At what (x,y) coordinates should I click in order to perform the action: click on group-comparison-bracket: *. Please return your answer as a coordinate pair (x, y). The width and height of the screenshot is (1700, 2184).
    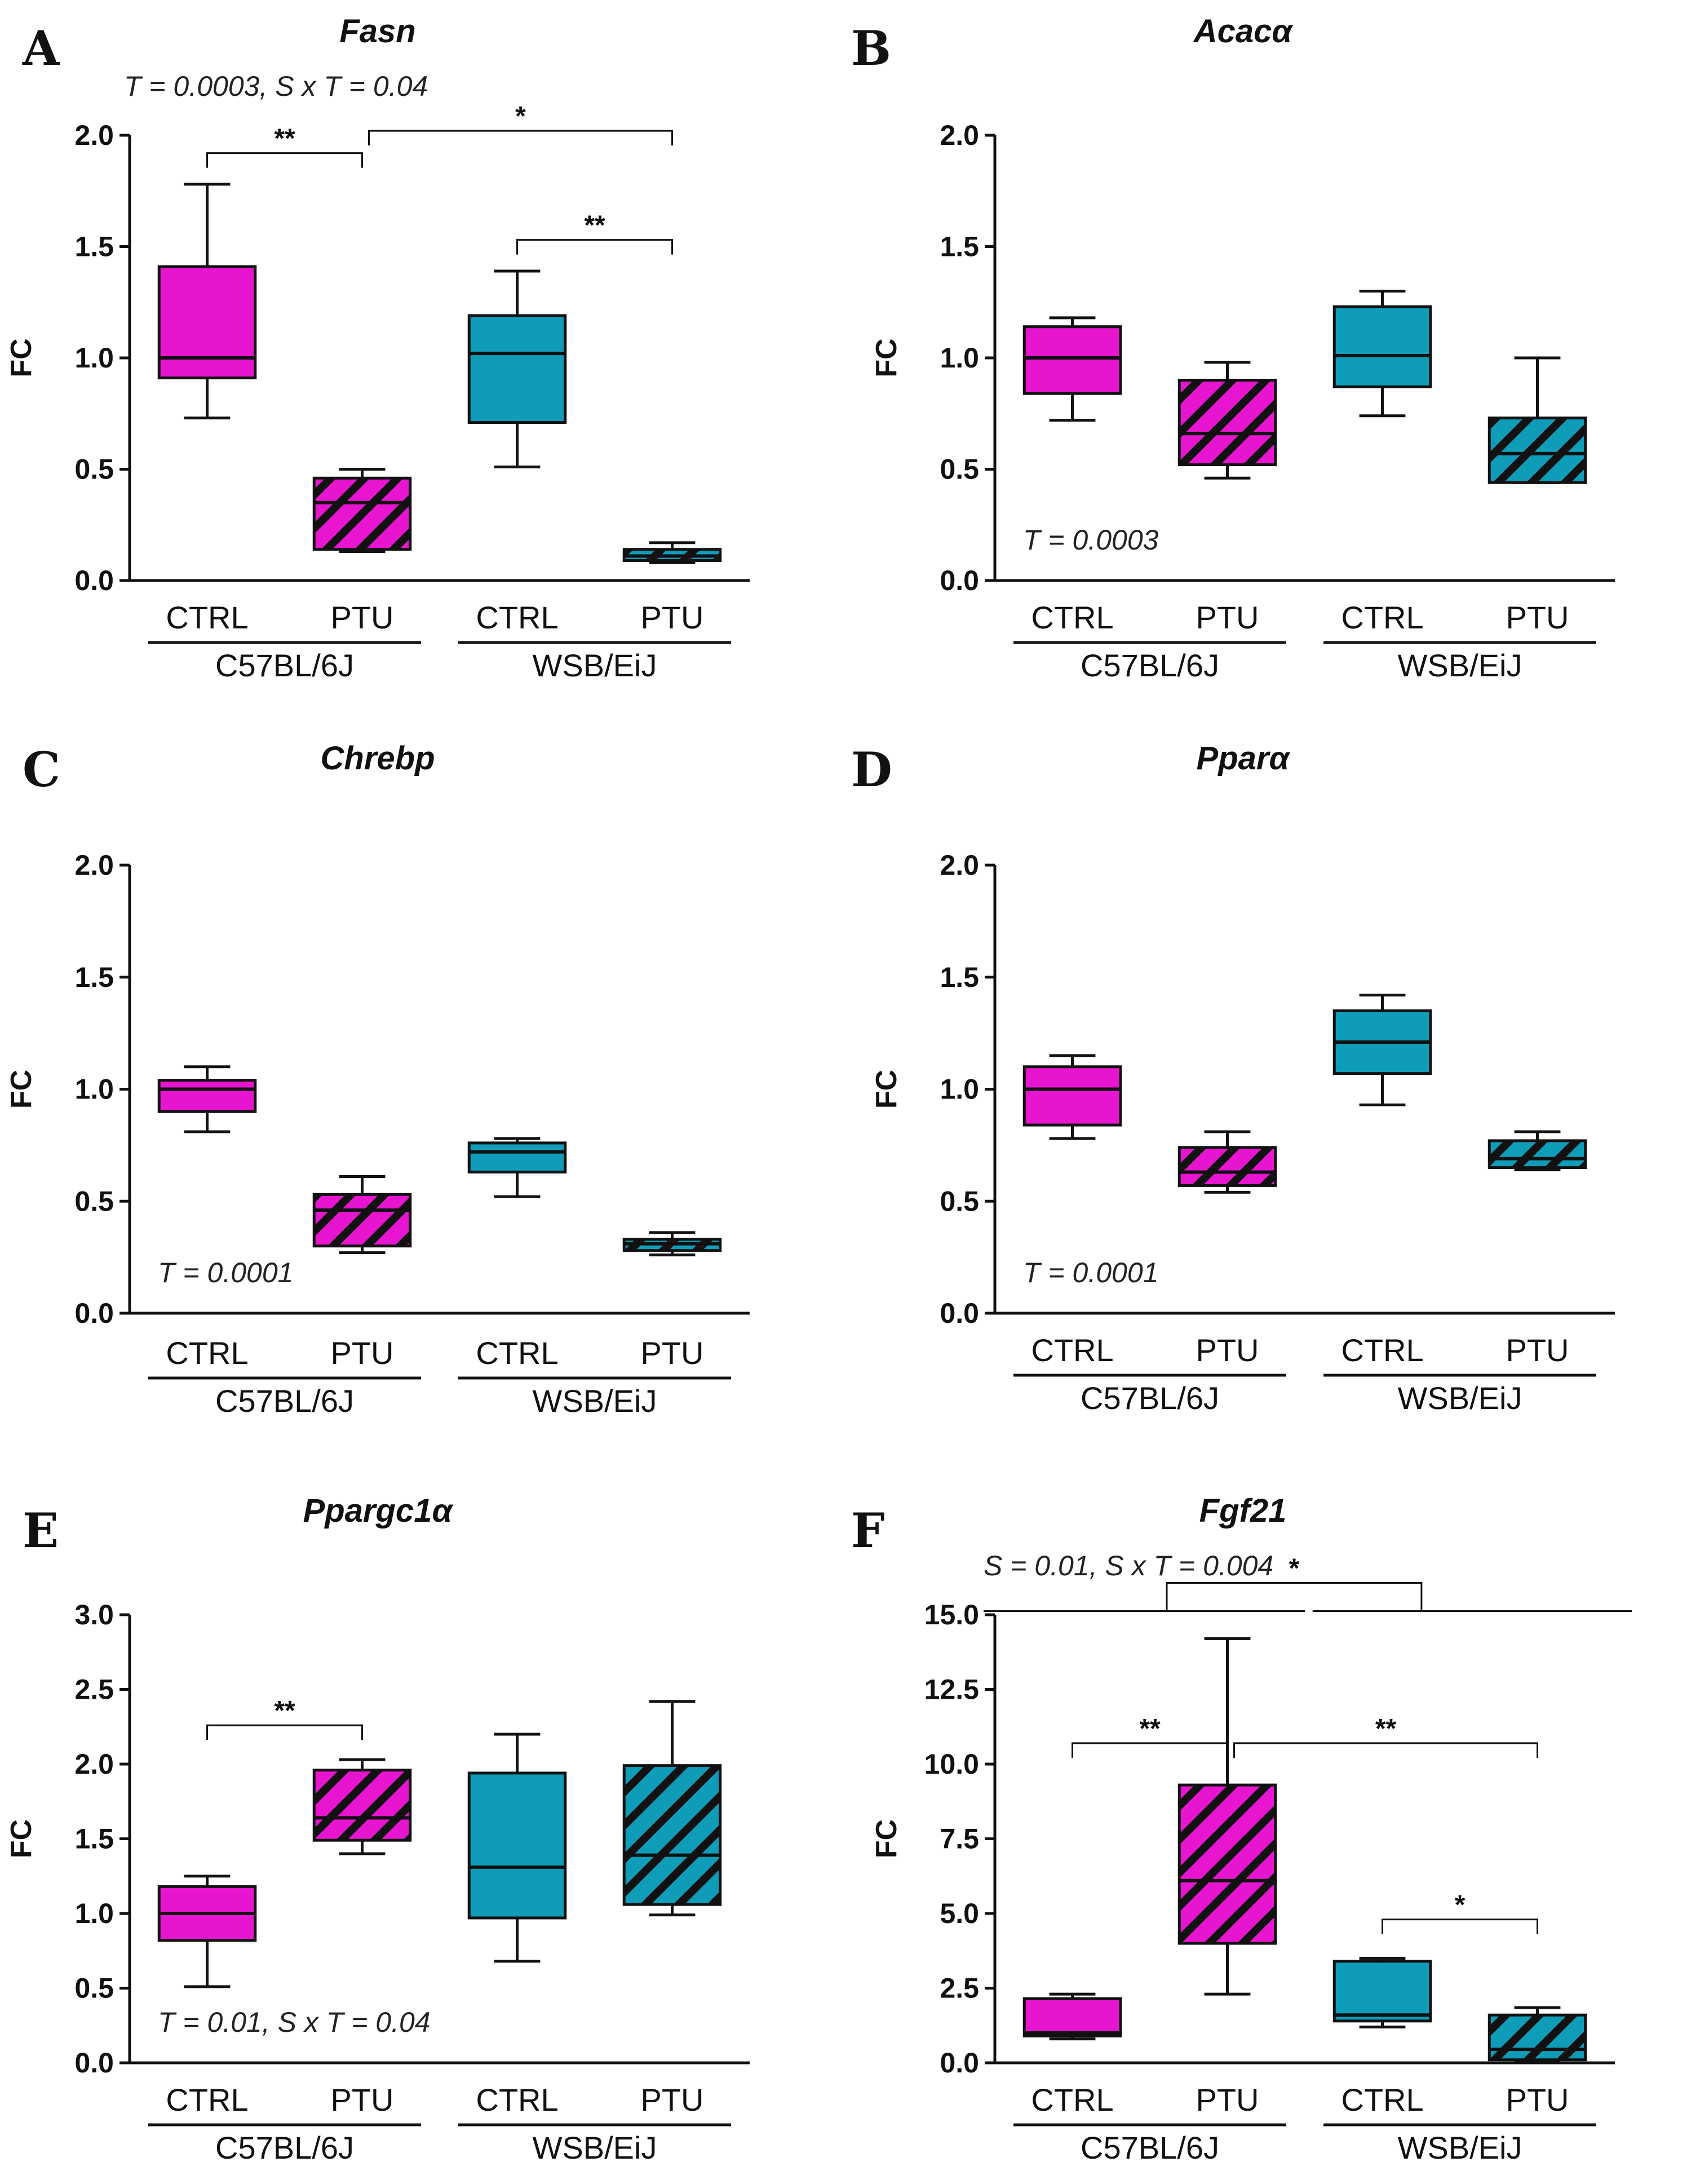
    Looking at the image, I should click on (1308, 1583).